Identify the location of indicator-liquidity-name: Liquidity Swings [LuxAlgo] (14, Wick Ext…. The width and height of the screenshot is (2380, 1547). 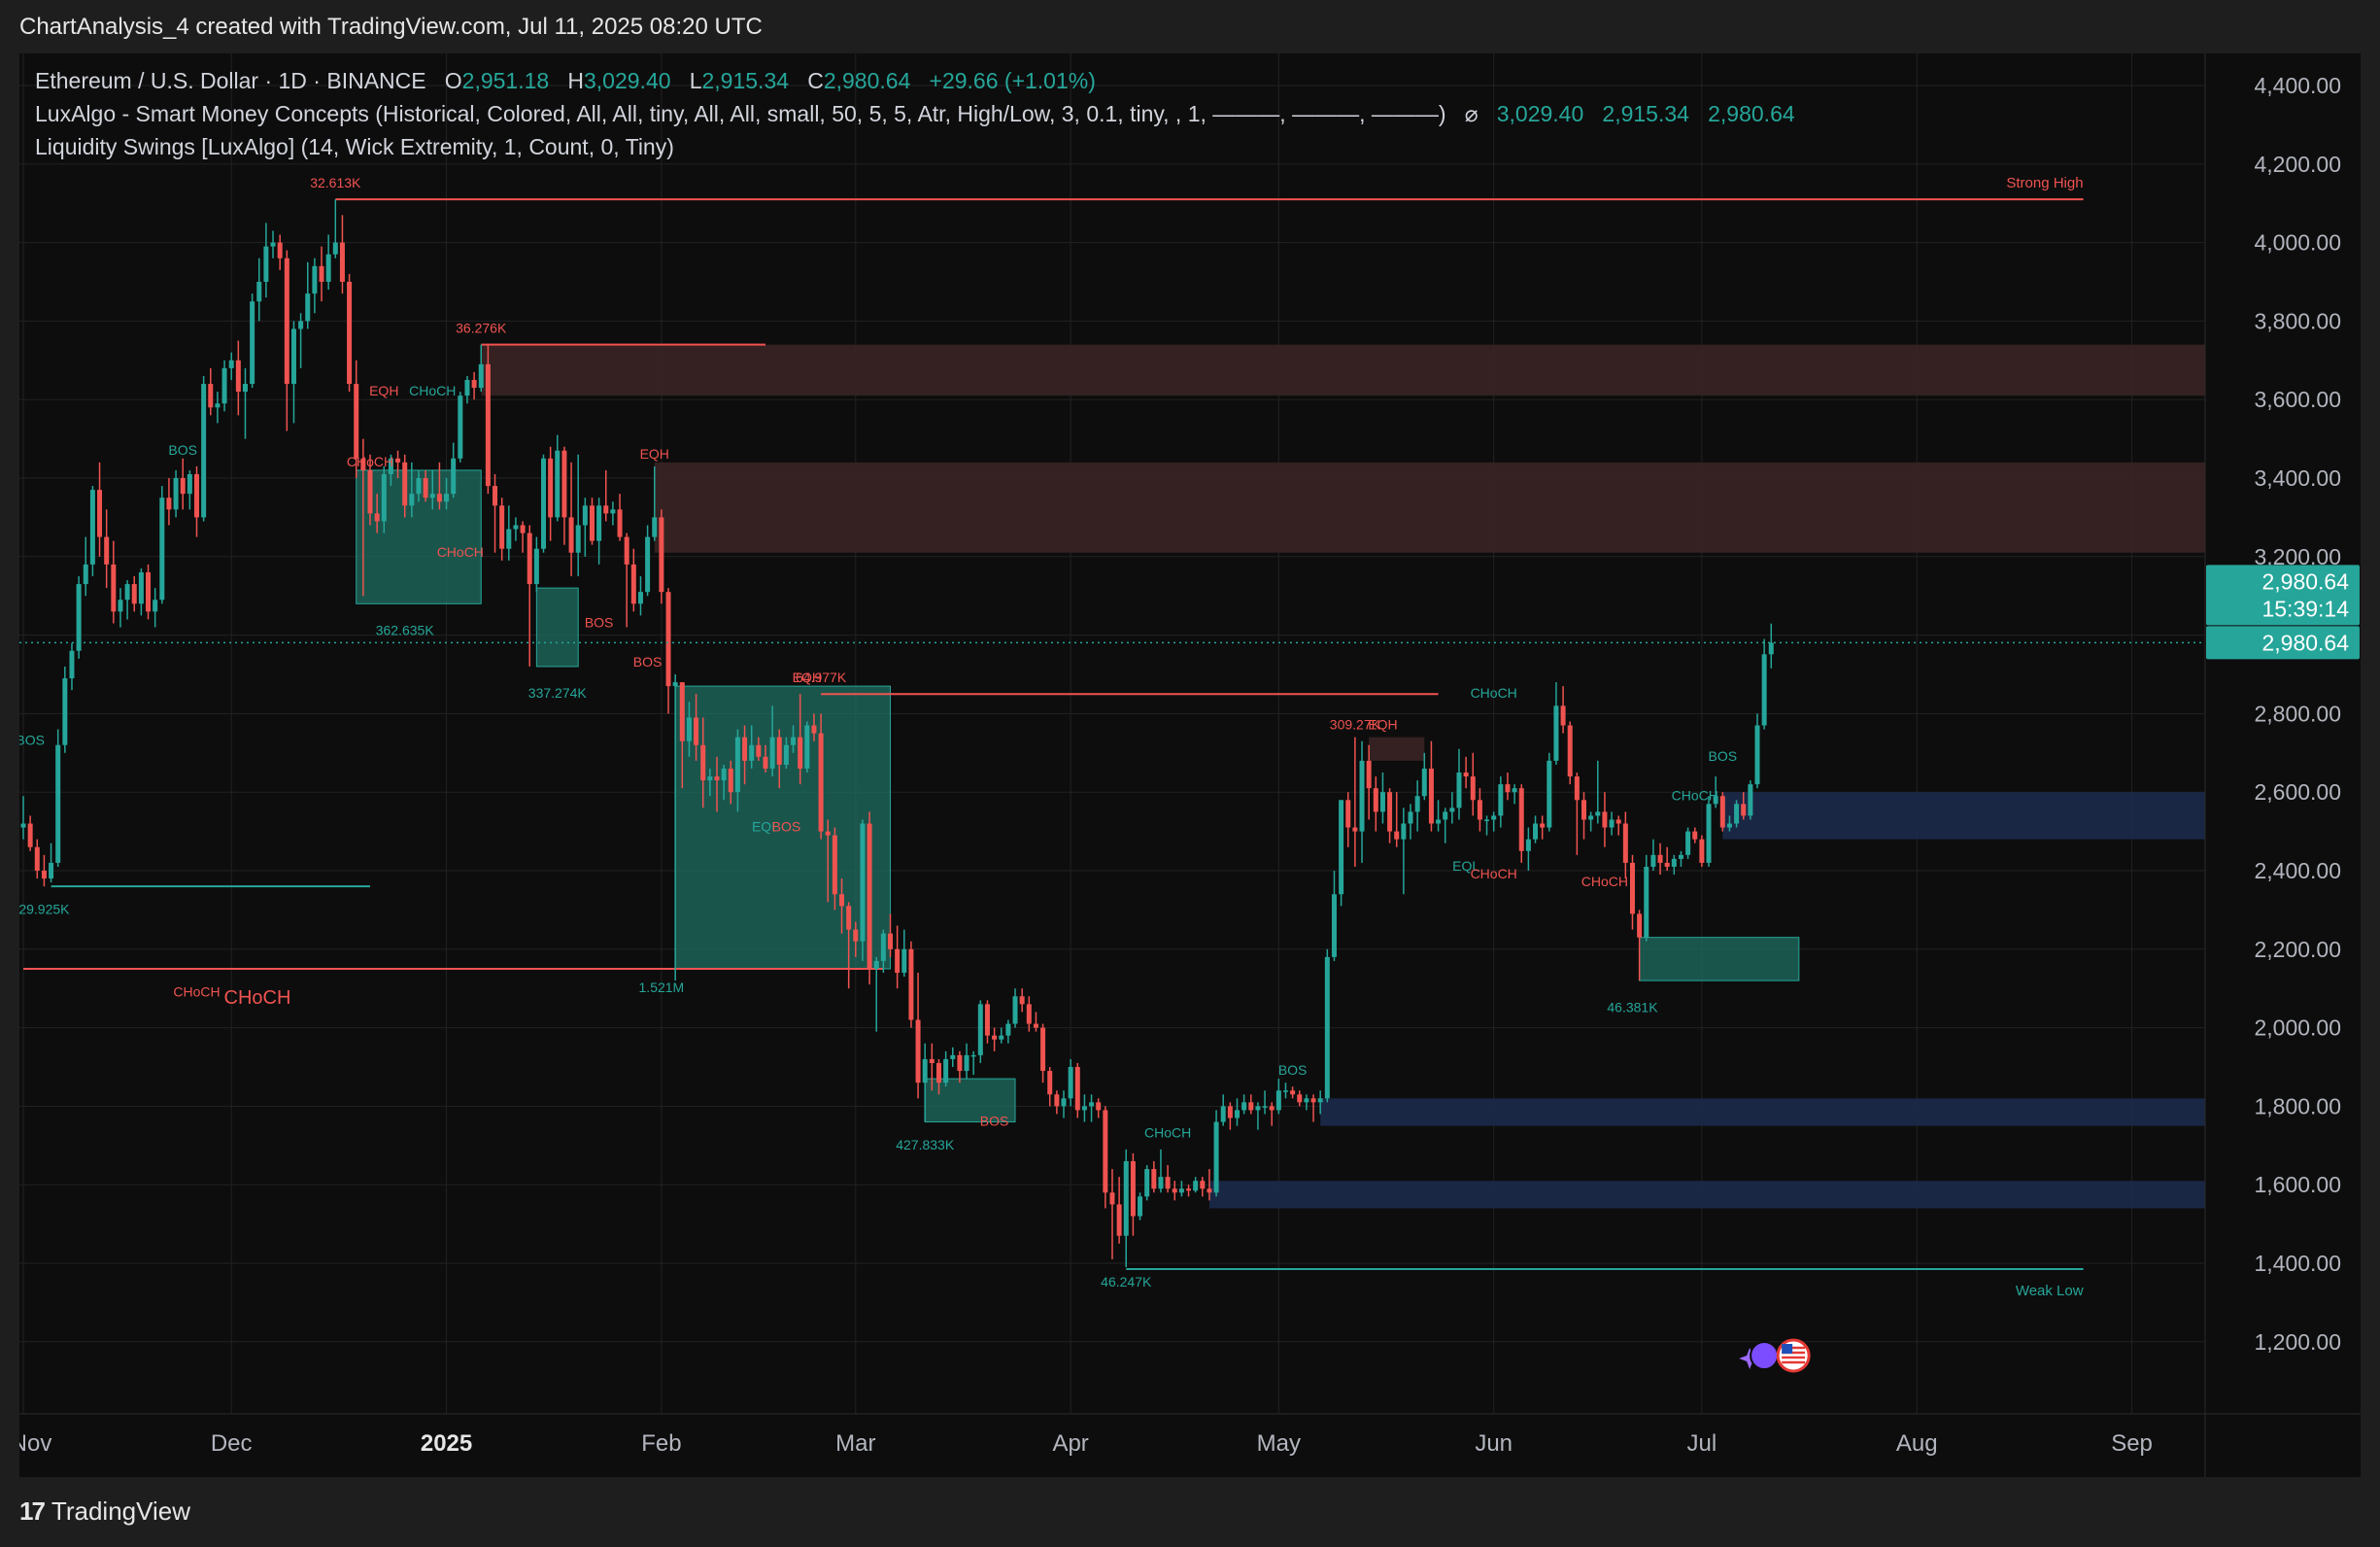
(354, 146).